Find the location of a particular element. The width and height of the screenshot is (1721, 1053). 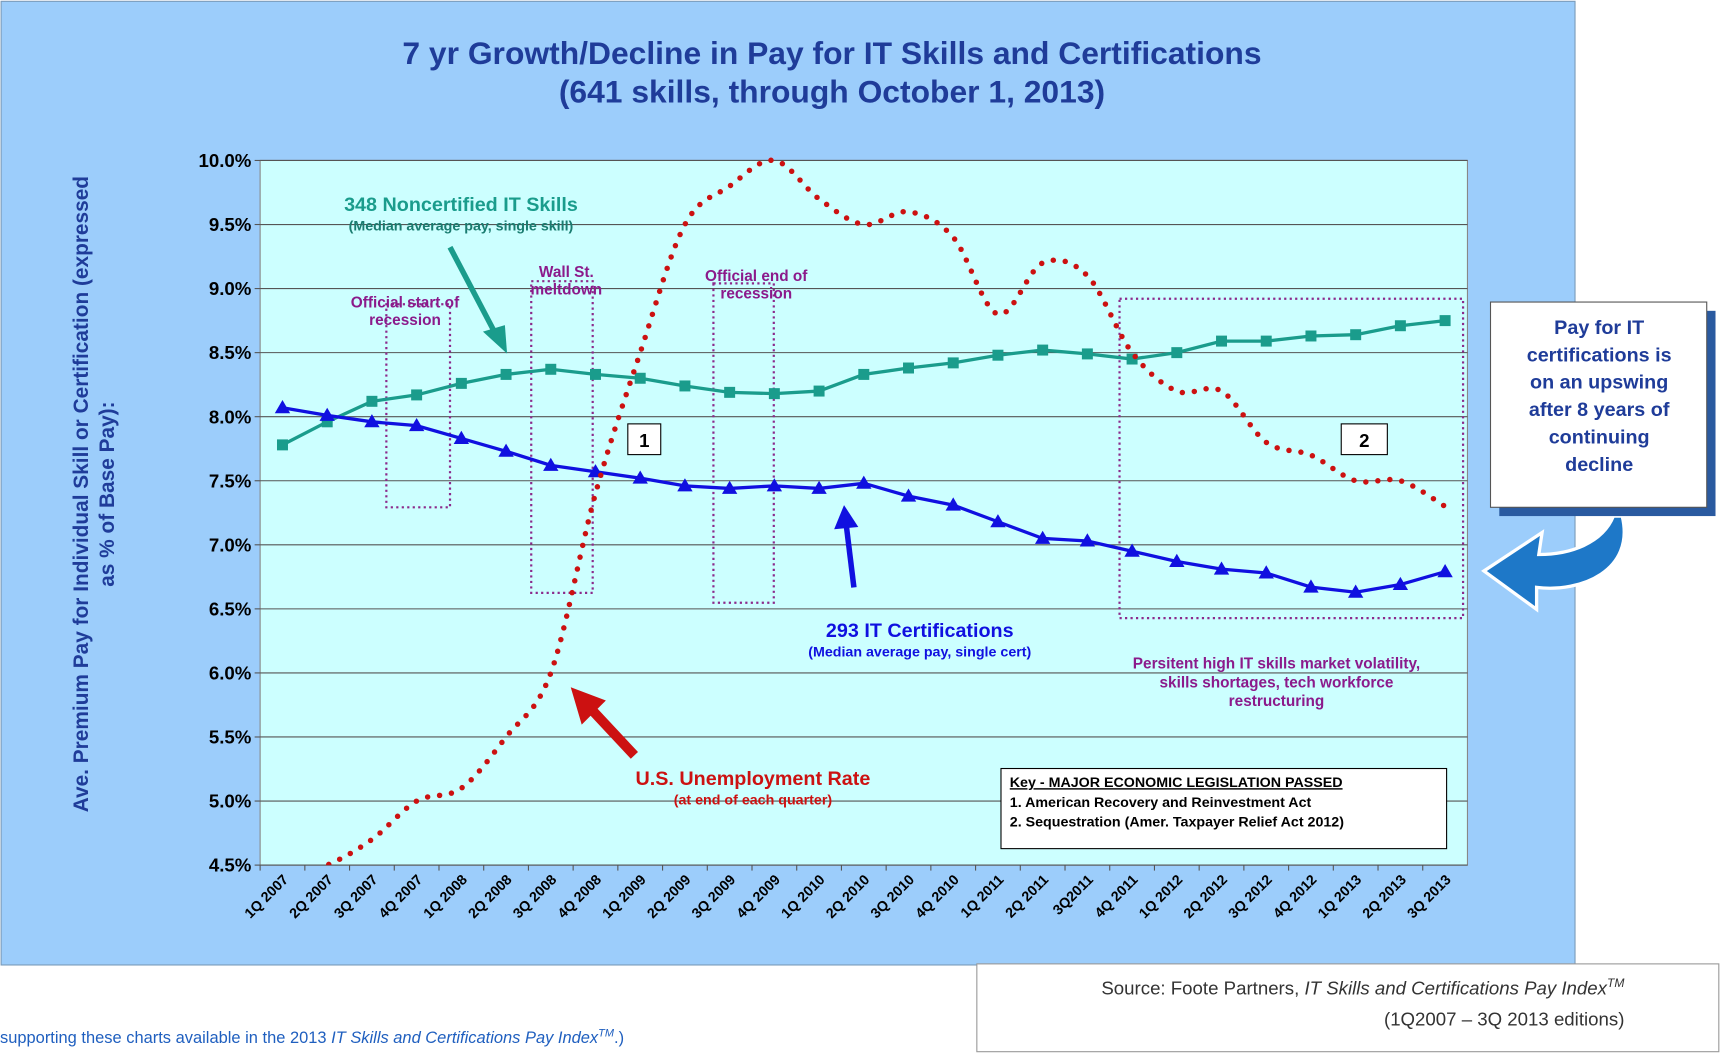

footer-italic: IT Skills and Certifications Pay Index is located at coordinates (465, 1038).